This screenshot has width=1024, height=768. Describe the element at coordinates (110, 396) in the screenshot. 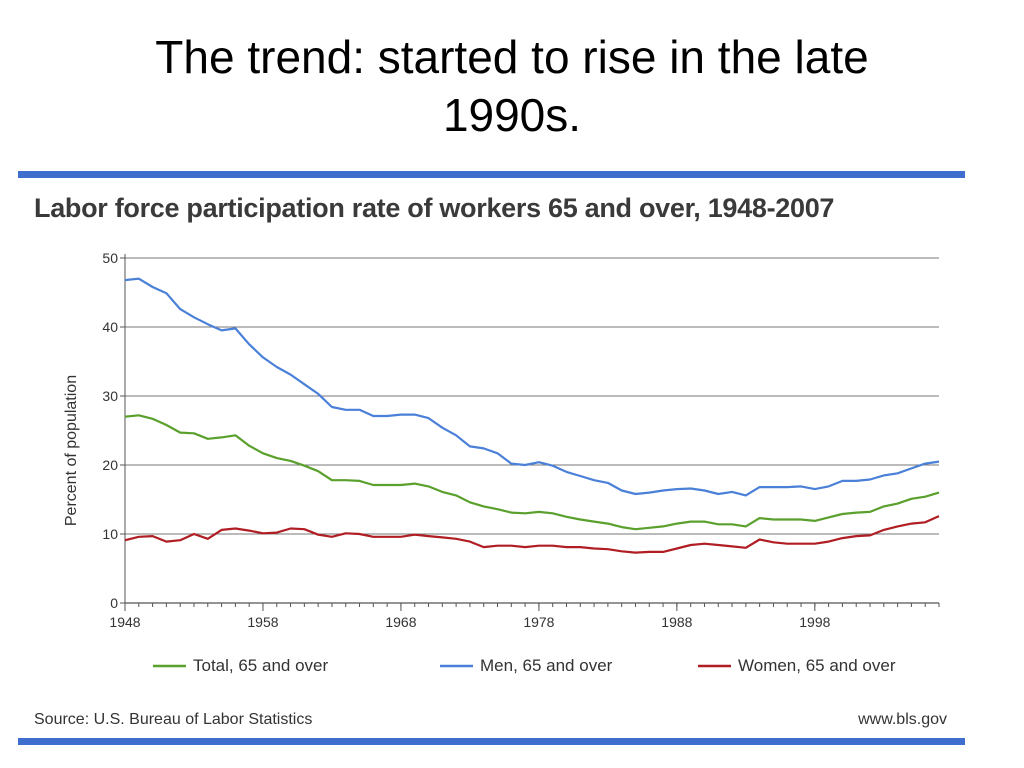

I see `y-tick-label-30: 30` at that location.